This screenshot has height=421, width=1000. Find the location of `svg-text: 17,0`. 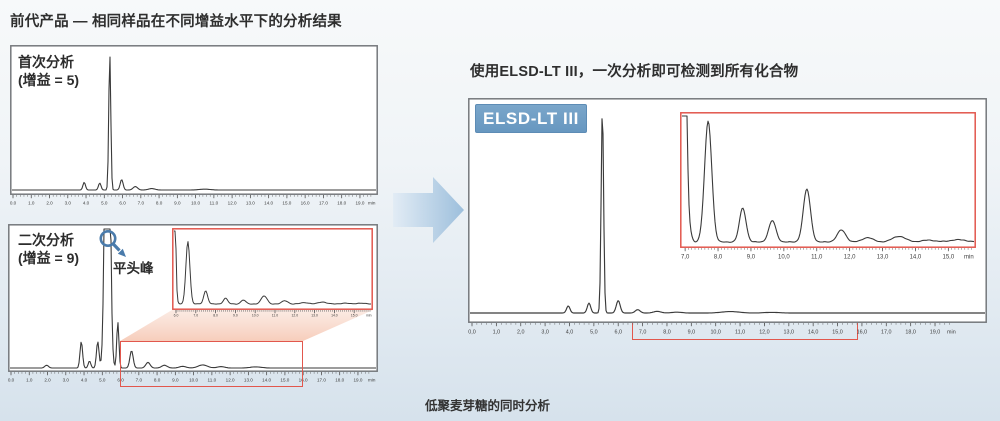

svg-text: 17,0 is located at coordinates (886, 333).